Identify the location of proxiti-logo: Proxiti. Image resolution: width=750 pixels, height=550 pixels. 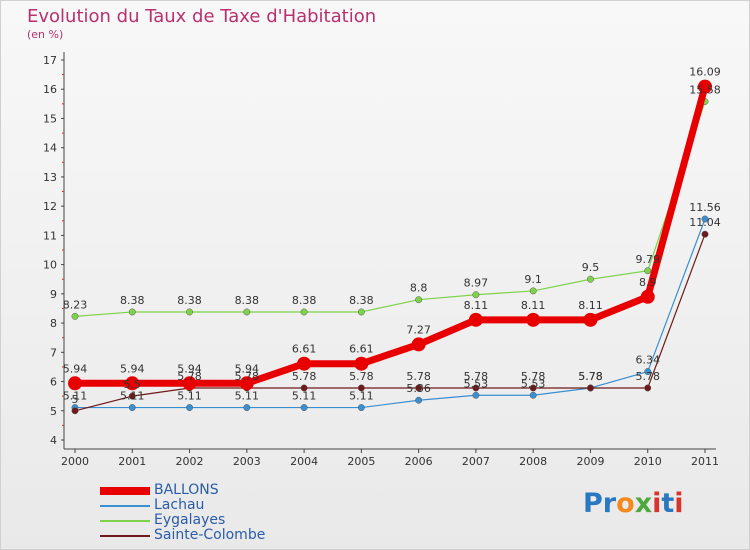
(633, 503).